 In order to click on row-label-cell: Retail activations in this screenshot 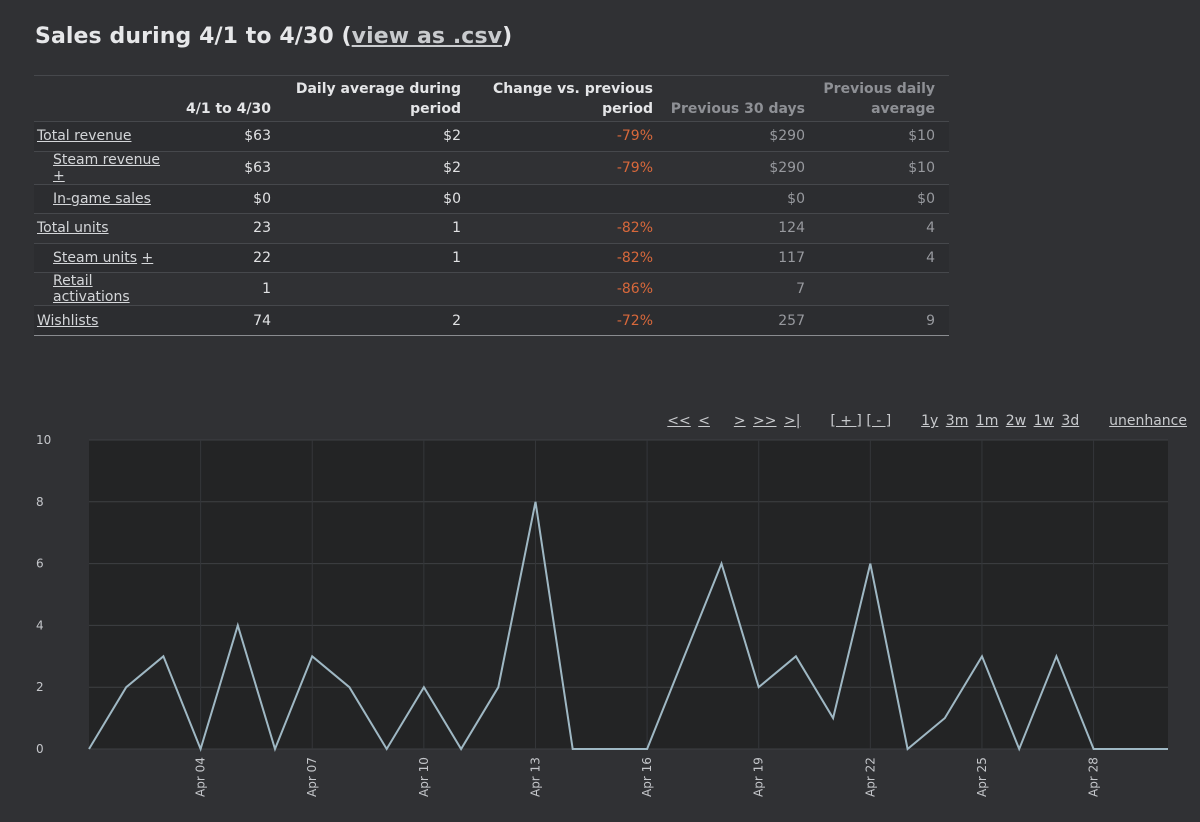, I will do `click(107, 289)`.